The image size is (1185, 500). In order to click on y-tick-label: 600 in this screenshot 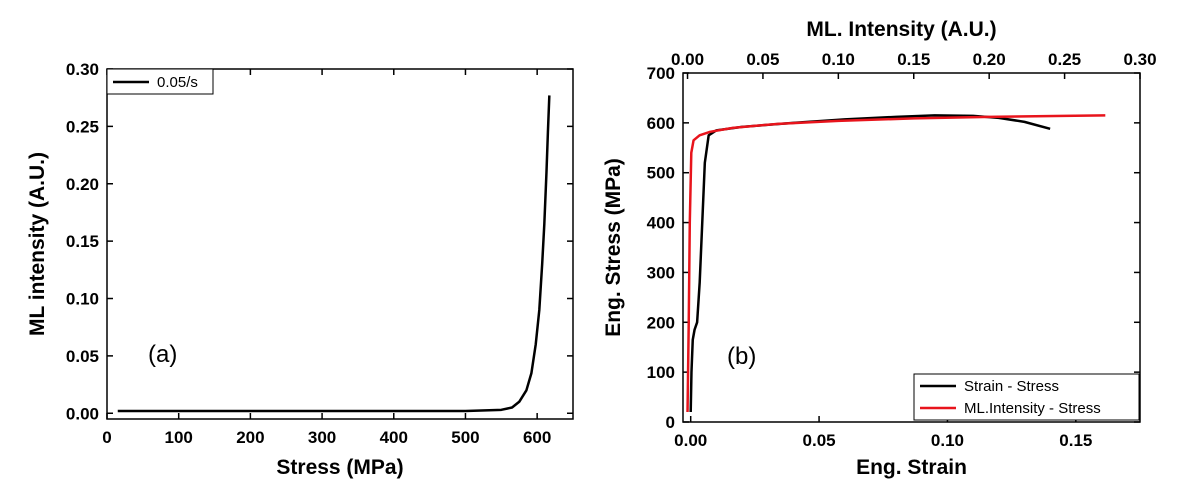, I will do `click(661, 123)`.